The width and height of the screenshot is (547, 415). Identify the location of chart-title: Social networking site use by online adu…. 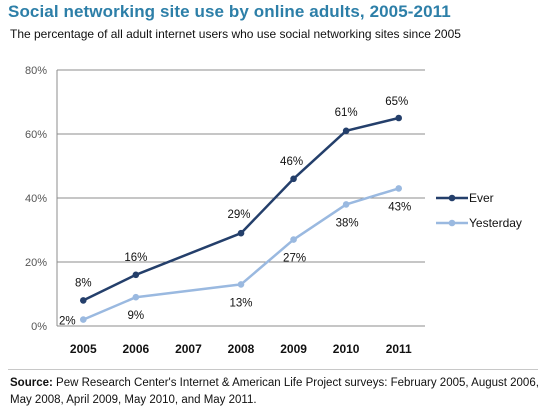
(229, 11).